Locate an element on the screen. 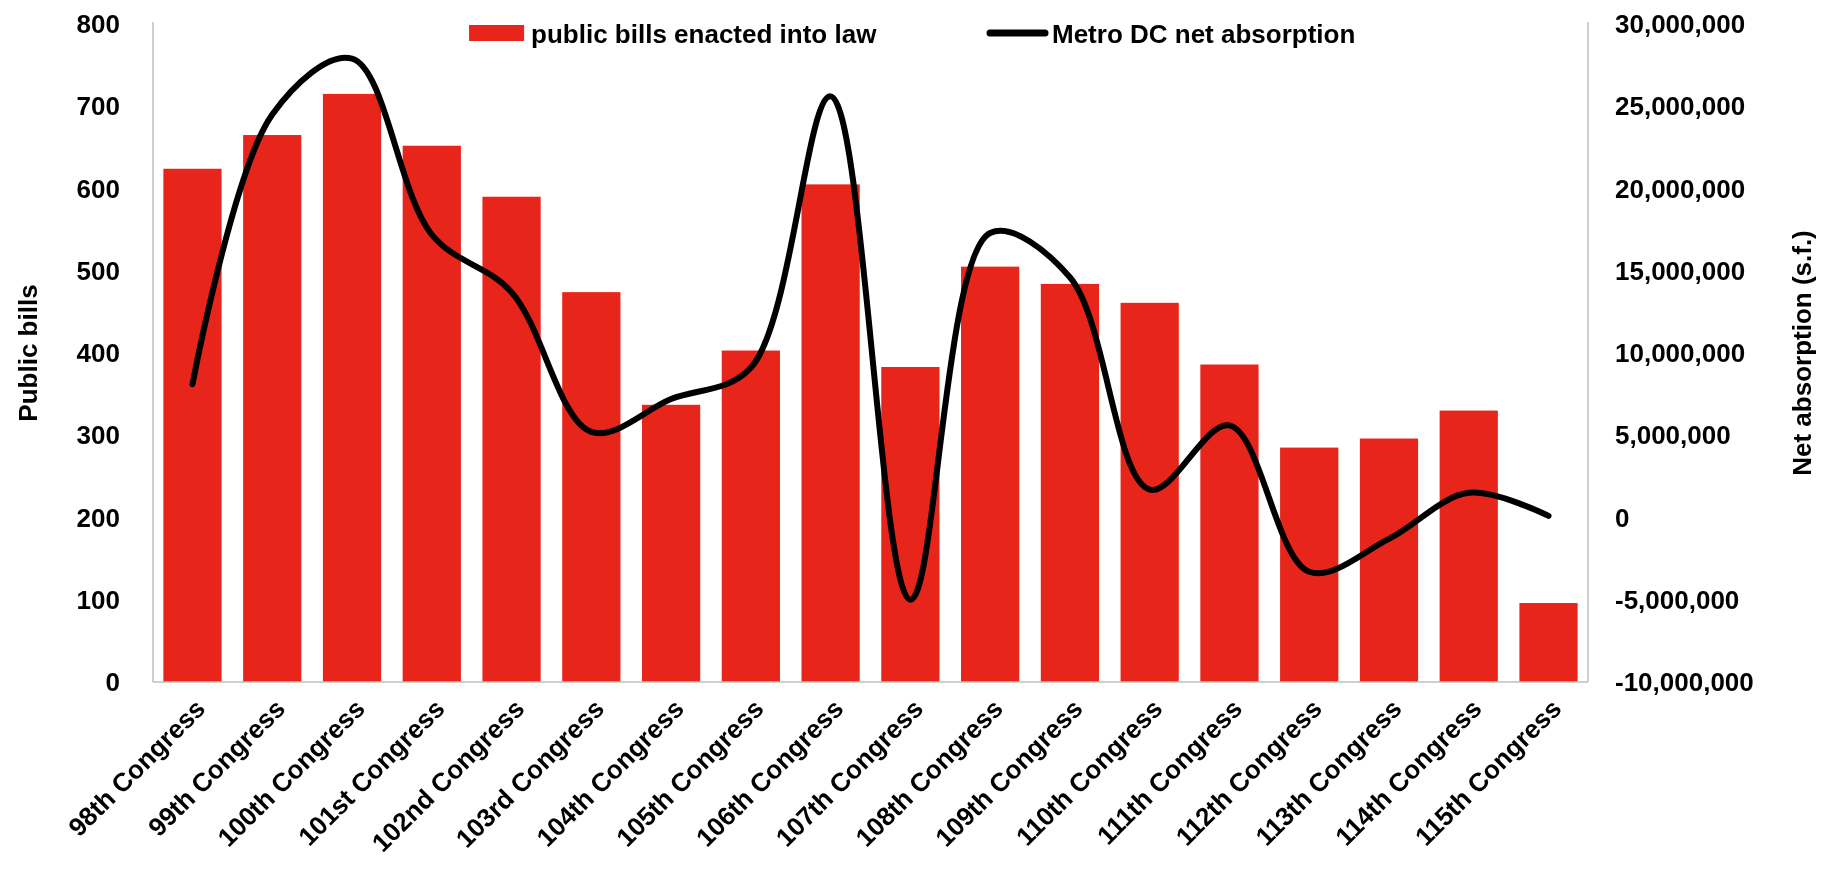  y-tick-label: 400 is located at coordinates (98, 353).